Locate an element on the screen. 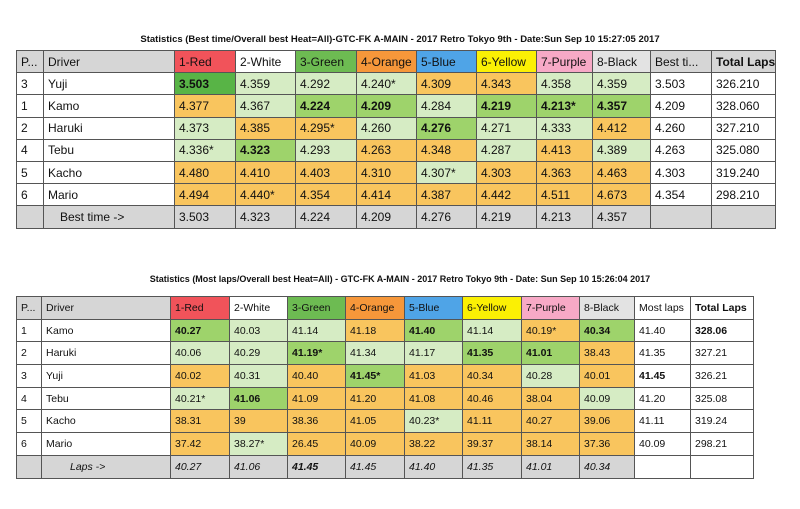  cell-orange: 4.310 is located at coordinates (386, 172).